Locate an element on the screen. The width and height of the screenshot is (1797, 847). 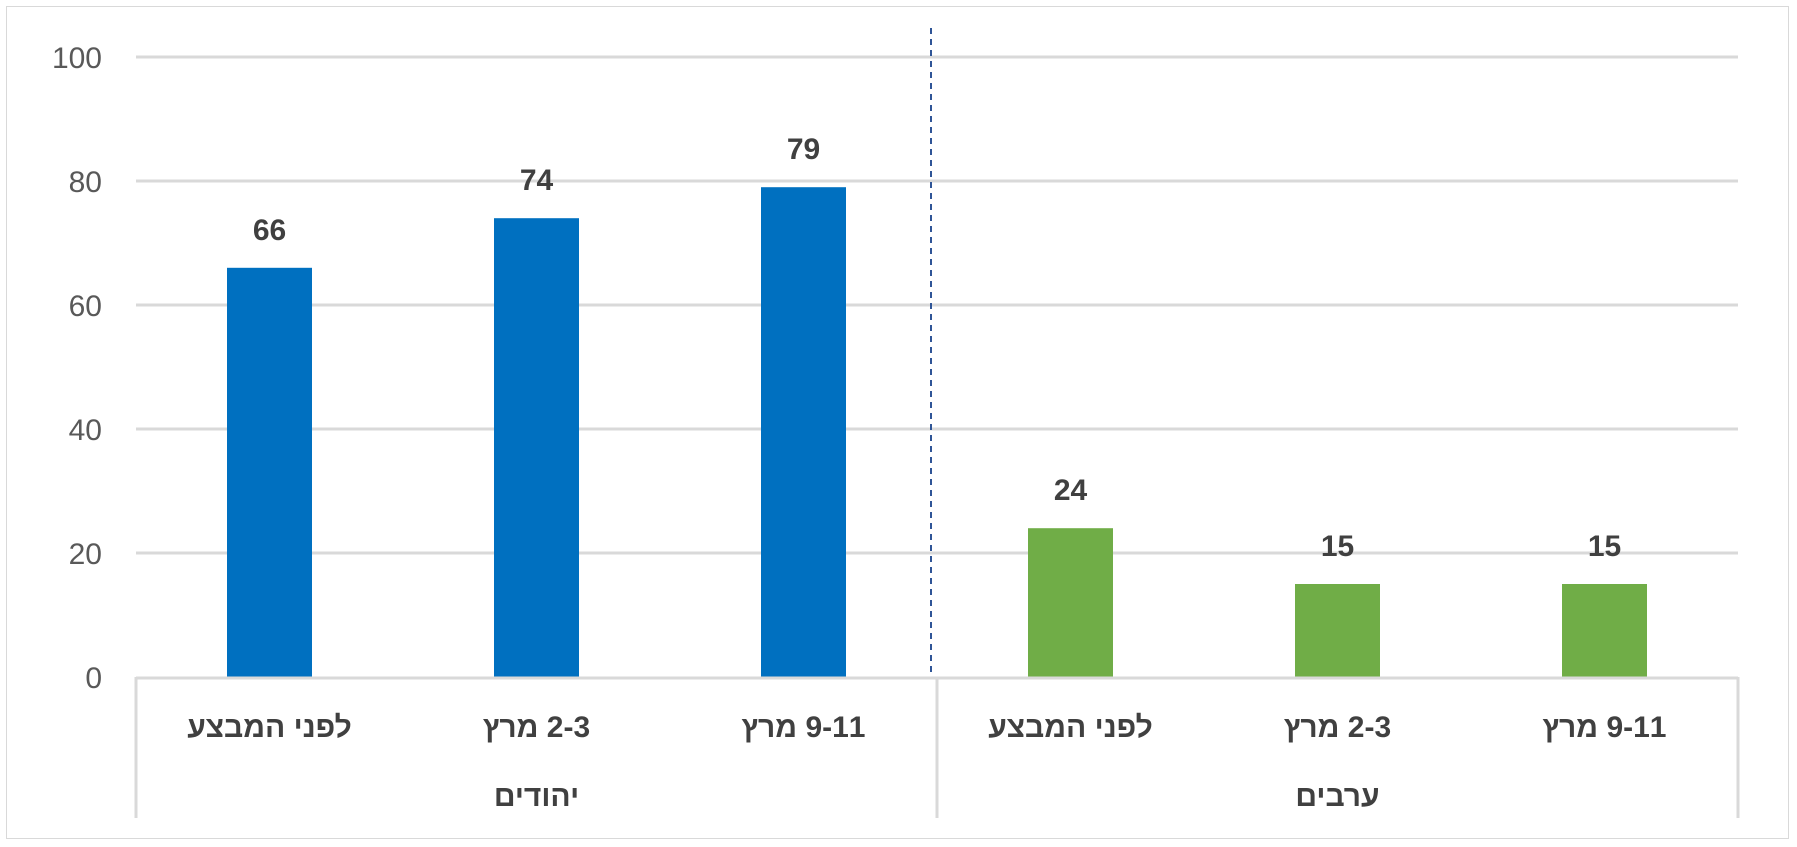
y-tick-label-40: 40 is located at coordinates (85, 430).